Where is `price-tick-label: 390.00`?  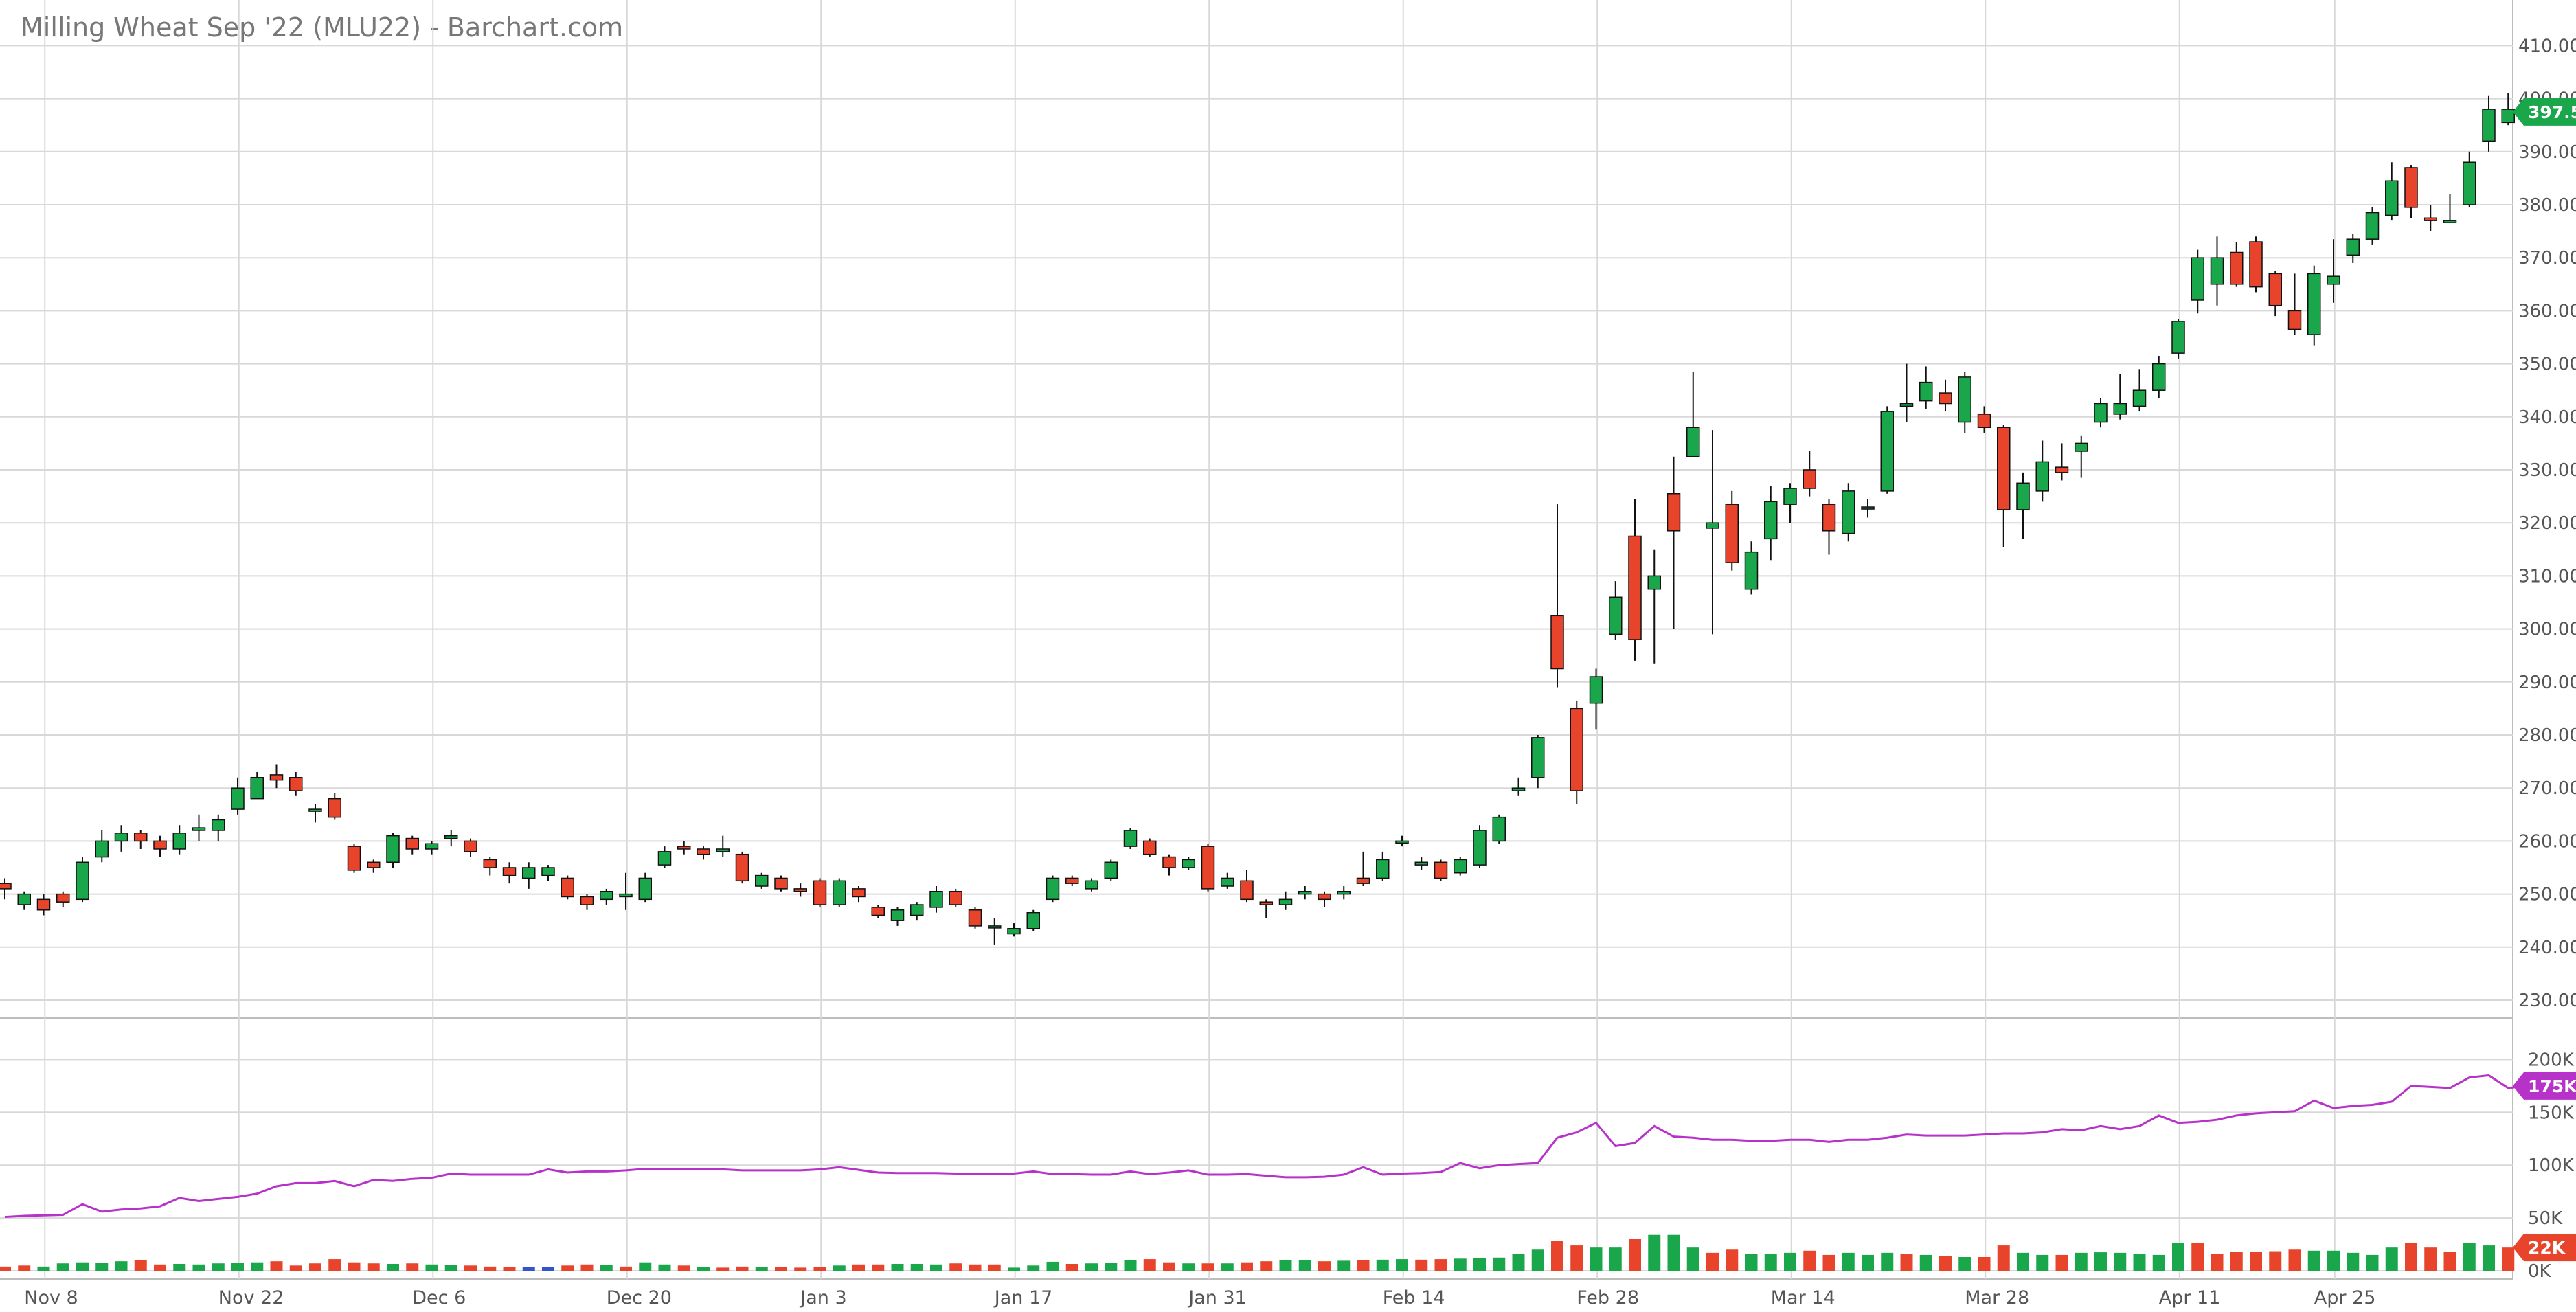 price-tick-label: 390.00 is located at coordinates (2547, 152).